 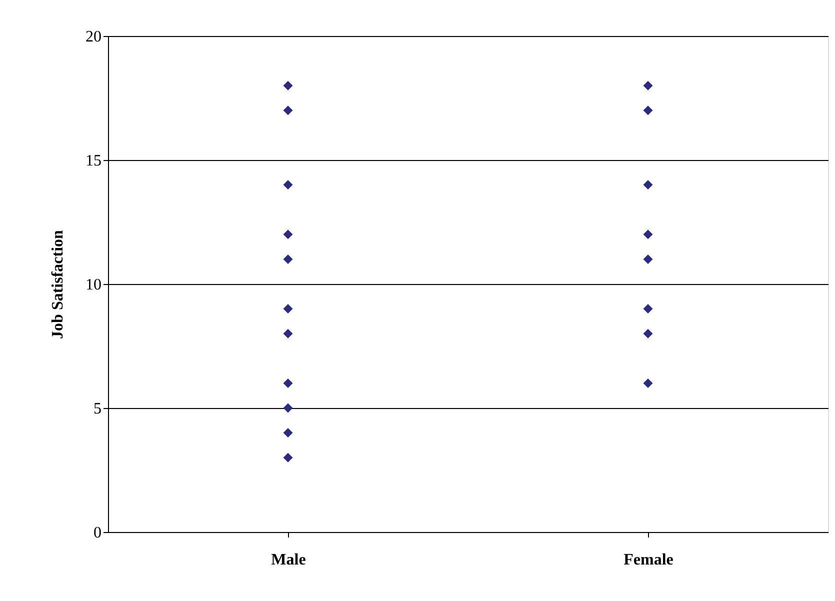 What do you see at coordinates (94, 161) in the screenshot?
I see `y-tick-label: 15` at bounding box center [94, 161].